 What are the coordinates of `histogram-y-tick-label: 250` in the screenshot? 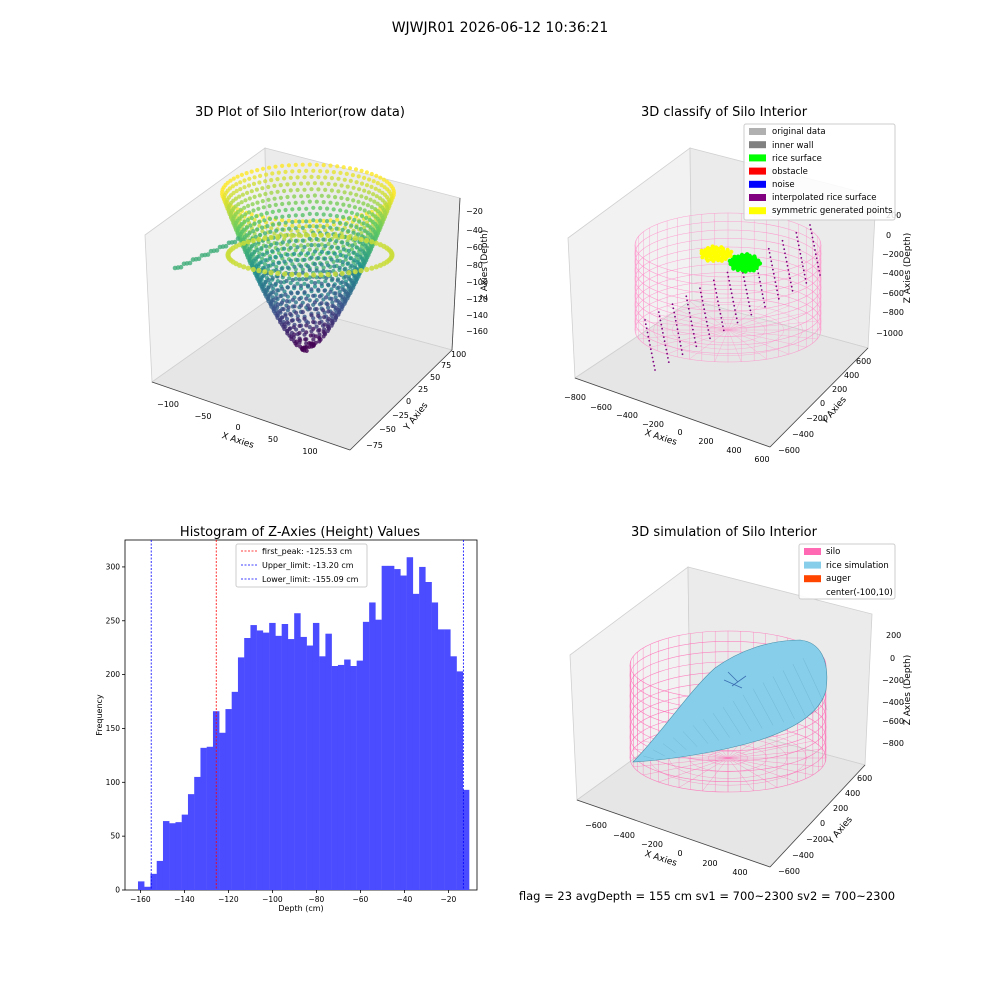 It's located at (113, 620).